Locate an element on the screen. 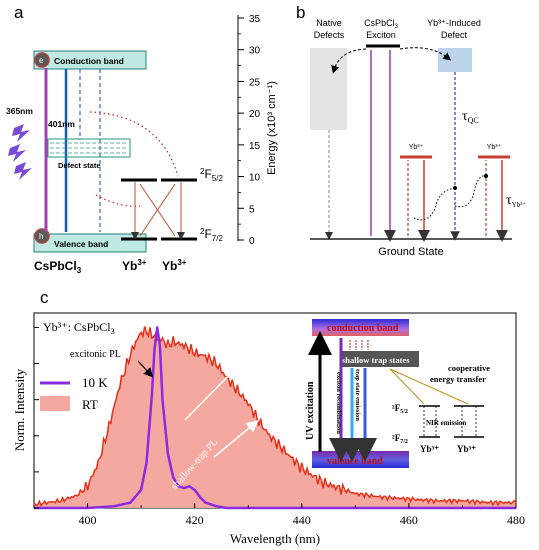 This screenshot has width=539, height=550. excitonic-pl-pointer is located at coordinates (145, 369).